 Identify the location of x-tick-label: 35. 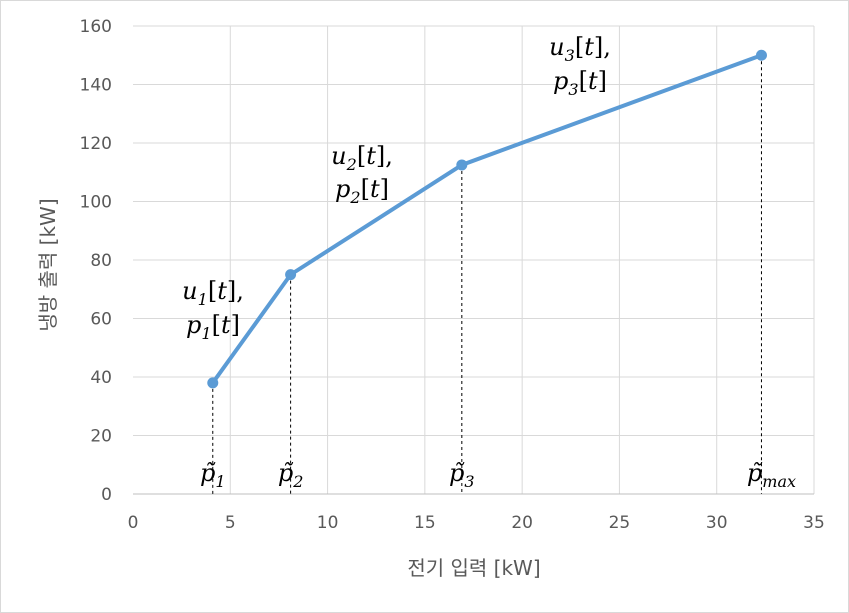
(814, 523).